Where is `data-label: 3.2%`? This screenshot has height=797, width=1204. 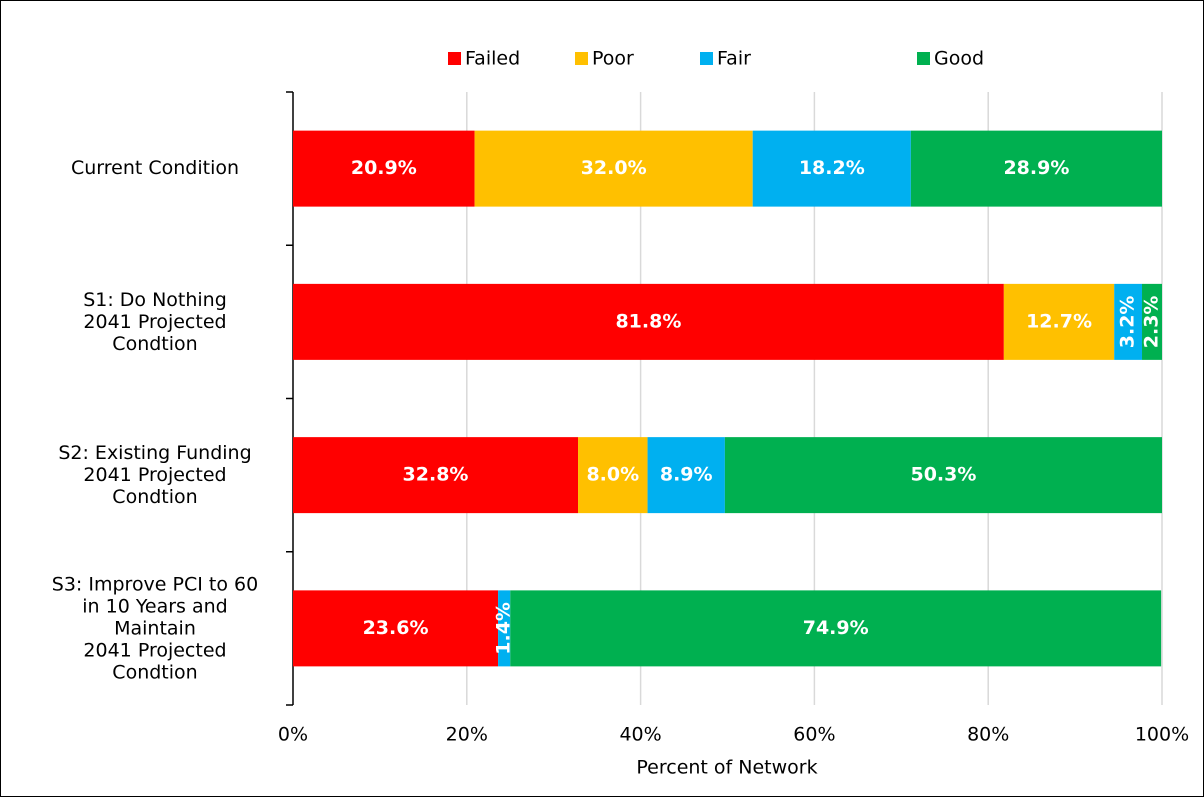 data-label: 3.2% is located at coordinates (1128, 322).